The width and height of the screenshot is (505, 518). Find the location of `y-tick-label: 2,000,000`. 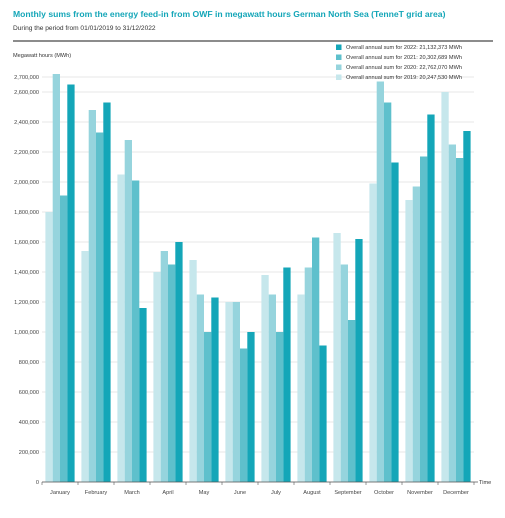

y-tick-label: 2,000,000 is located at coordinates (26, 183).